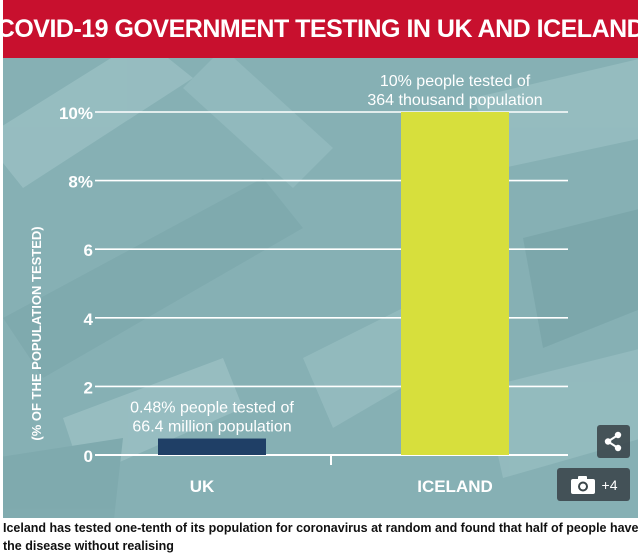 The image size is (641, 560). Describe the element at coordinates (212, 408) in the screenshot. I see `data-label: 0.48% people tested of` at that location.